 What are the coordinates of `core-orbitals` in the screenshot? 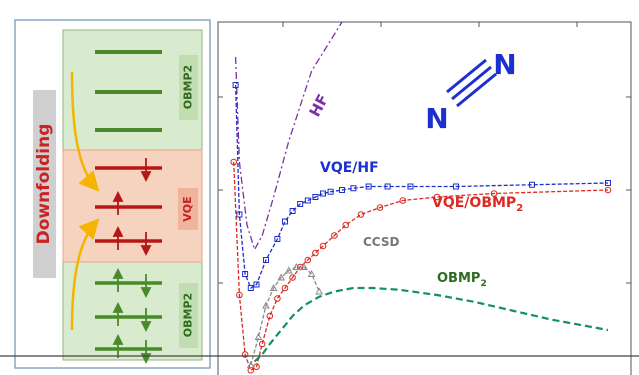 It's located at (128, 316).